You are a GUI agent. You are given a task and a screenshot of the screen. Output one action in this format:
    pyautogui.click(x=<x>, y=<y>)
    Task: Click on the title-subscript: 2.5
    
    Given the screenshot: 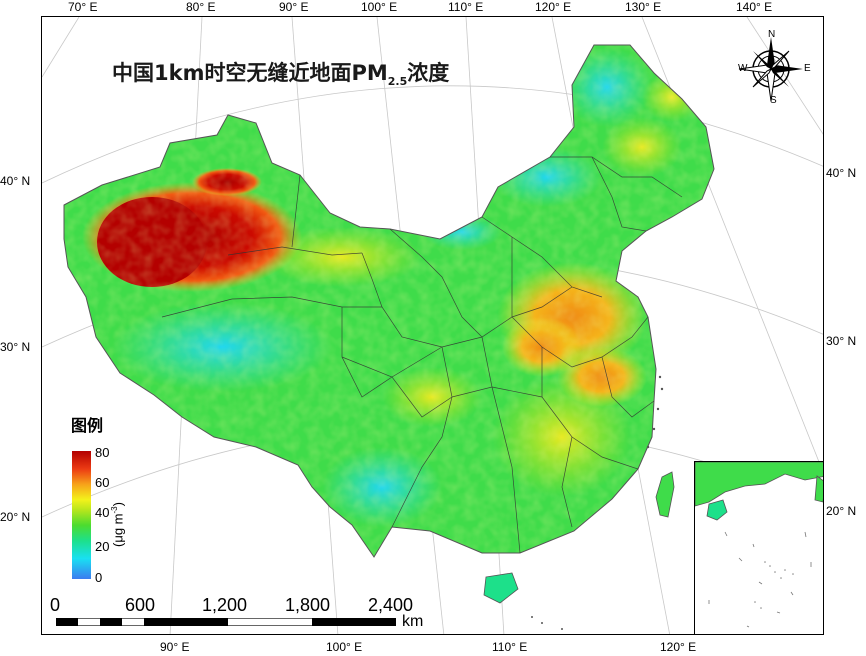 What is the action you would take?
    pyautogui.click(x=397, y=82)
    